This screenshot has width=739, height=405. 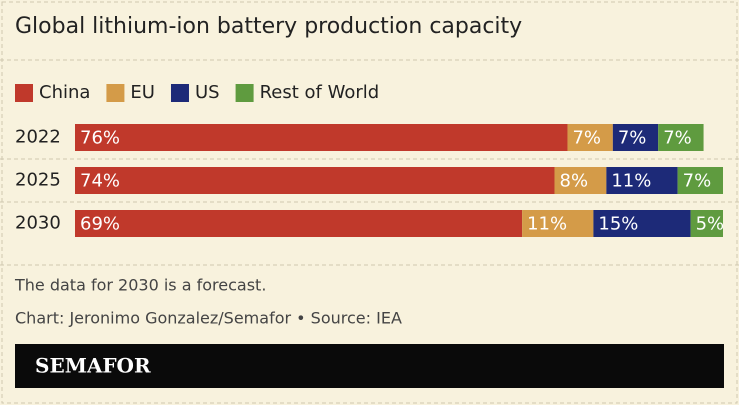 What do you see at coordinates (100, 138) in the screenshot?
I see `data-label: 76%` at bounding box center [100, 138].